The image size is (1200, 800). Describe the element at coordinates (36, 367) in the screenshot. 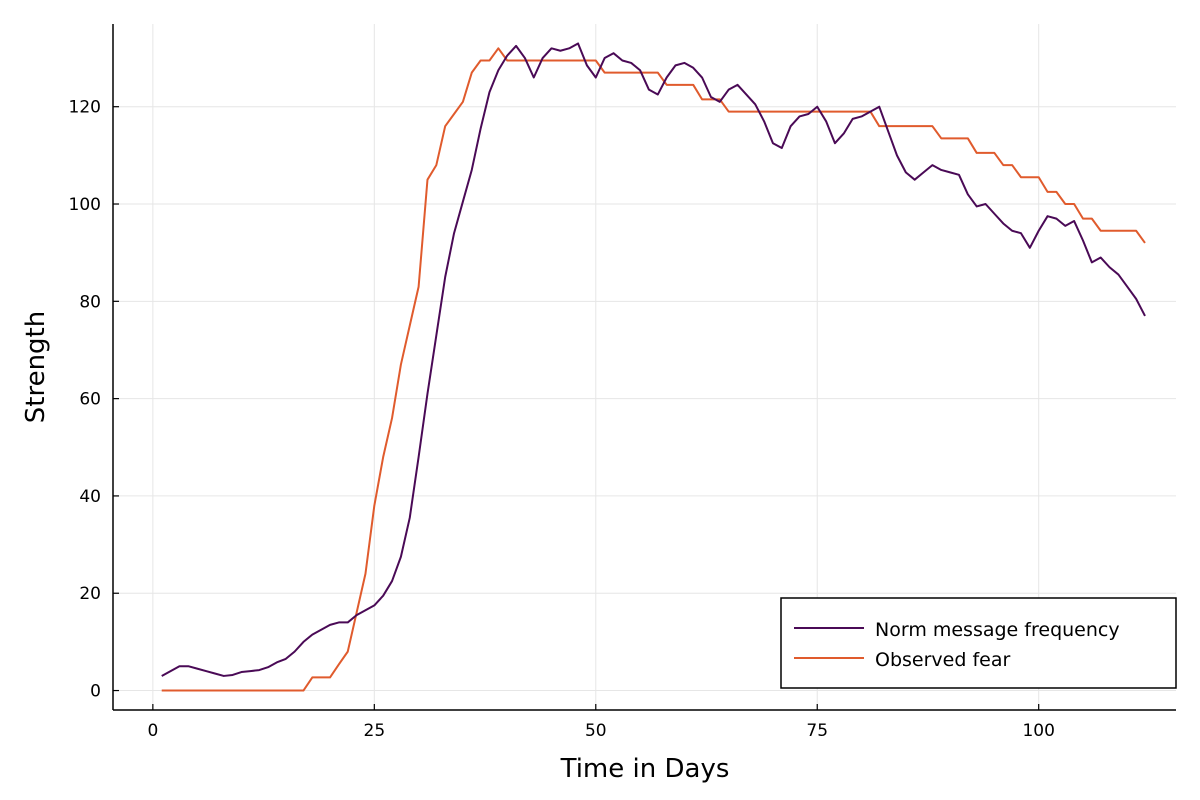

I see `y-axis-title: Strength` at that location.